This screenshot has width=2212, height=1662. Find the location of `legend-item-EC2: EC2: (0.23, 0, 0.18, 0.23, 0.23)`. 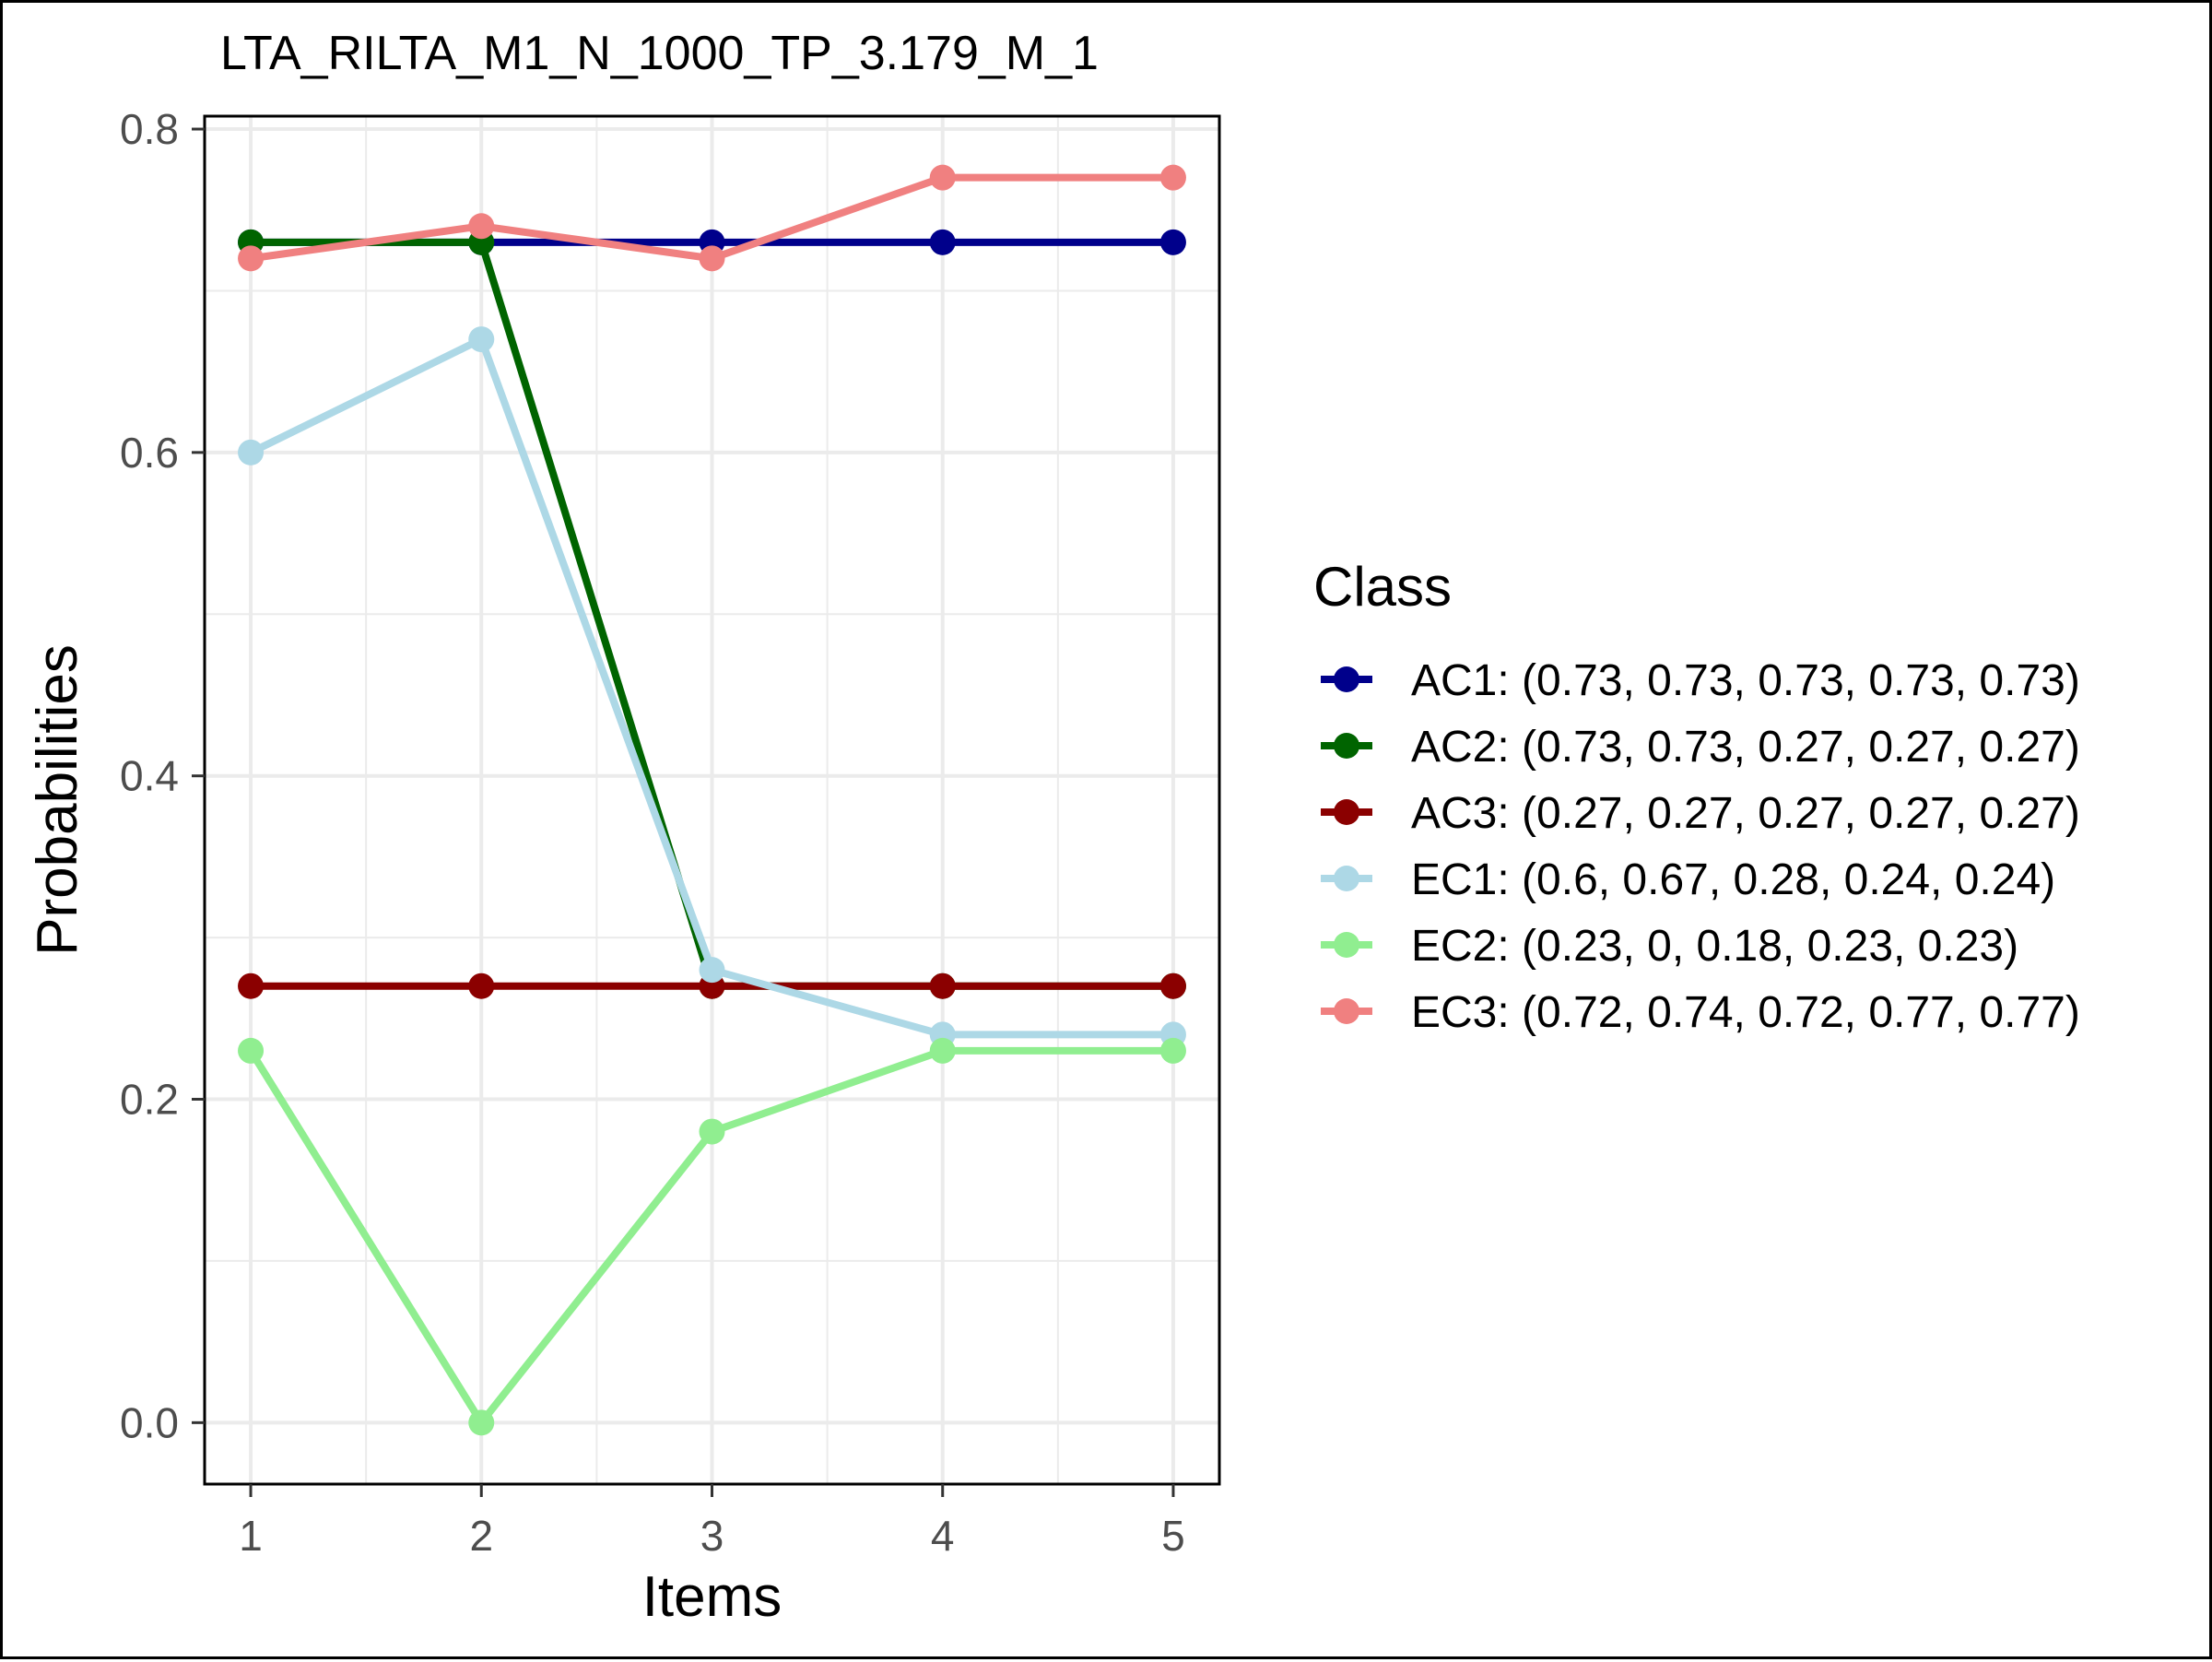

legend-item-EC2: EC2: (0.23, 0, 0.18, 0.23, 0.23) is located at coordinates (1669, 947).